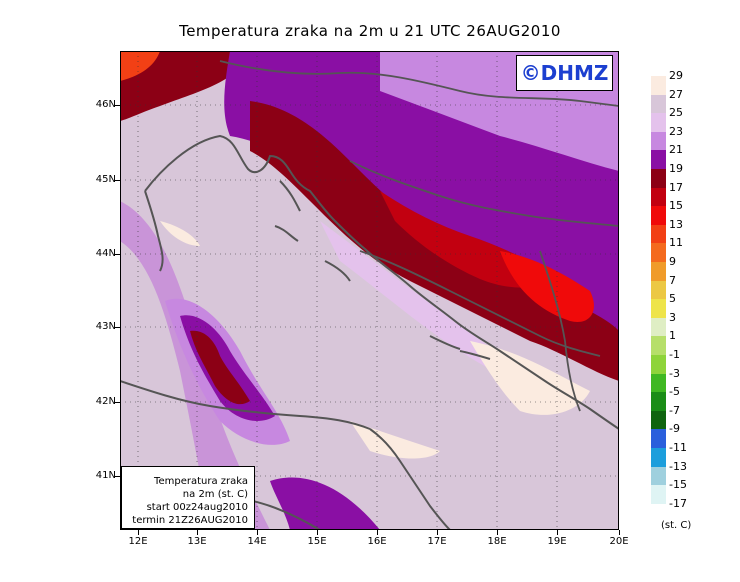 This screenshot has height=582, width=740. Describe the element at coordinates (678, 447) in the screenshot. I see `legend-label: -11` at that location.